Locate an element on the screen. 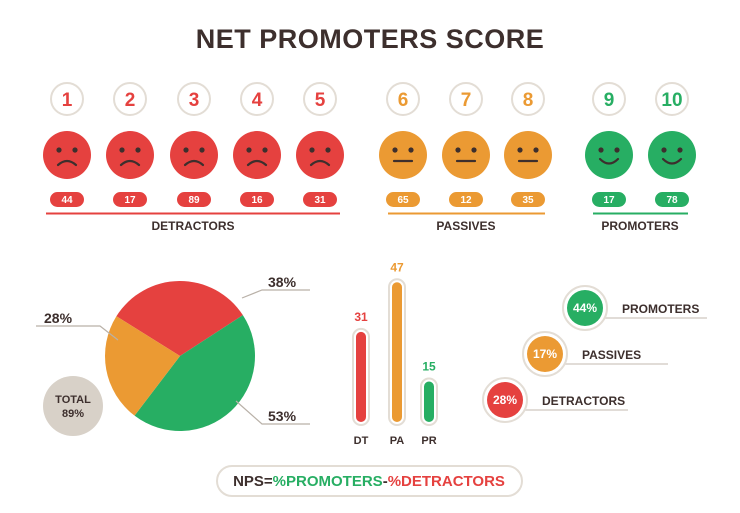  bar-item: 15 PR is located at coordinates (429, 403).